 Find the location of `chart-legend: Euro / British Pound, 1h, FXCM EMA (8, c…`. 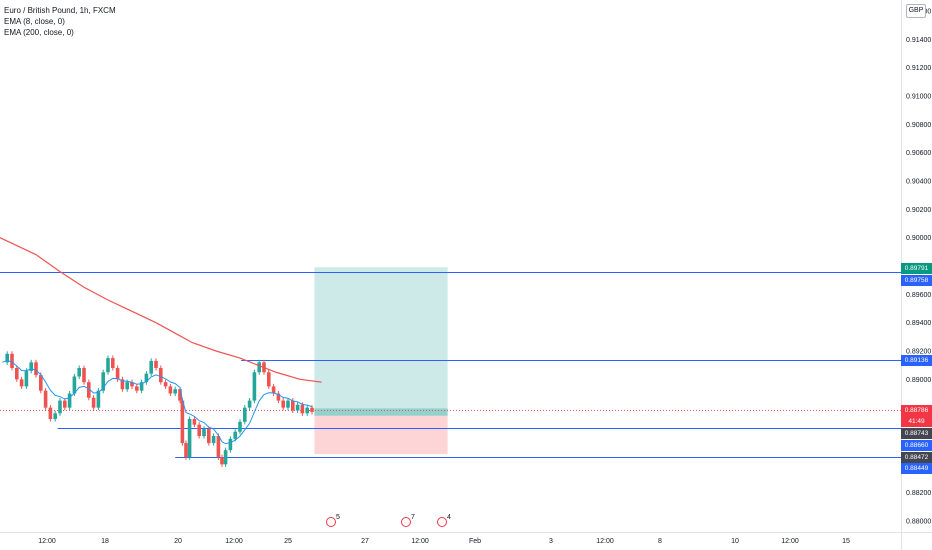

chart-legend: Euro / British Pound, 1h, FXCM EMA (8, c… is located at coordinates (60, 21).